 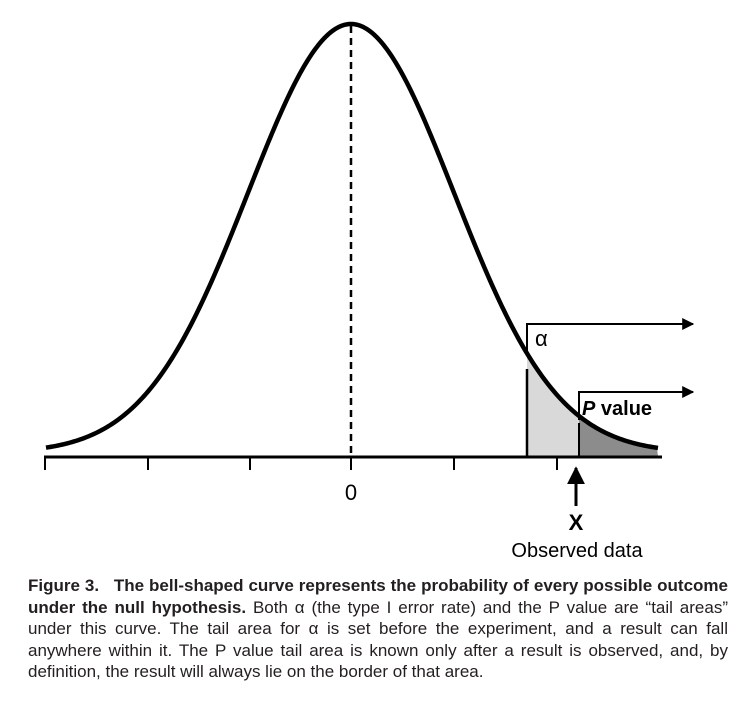 What do you see at coordinates (351, 492) in the screenshot?
I see `zero-label: 0` at bounding box center [351, 492].